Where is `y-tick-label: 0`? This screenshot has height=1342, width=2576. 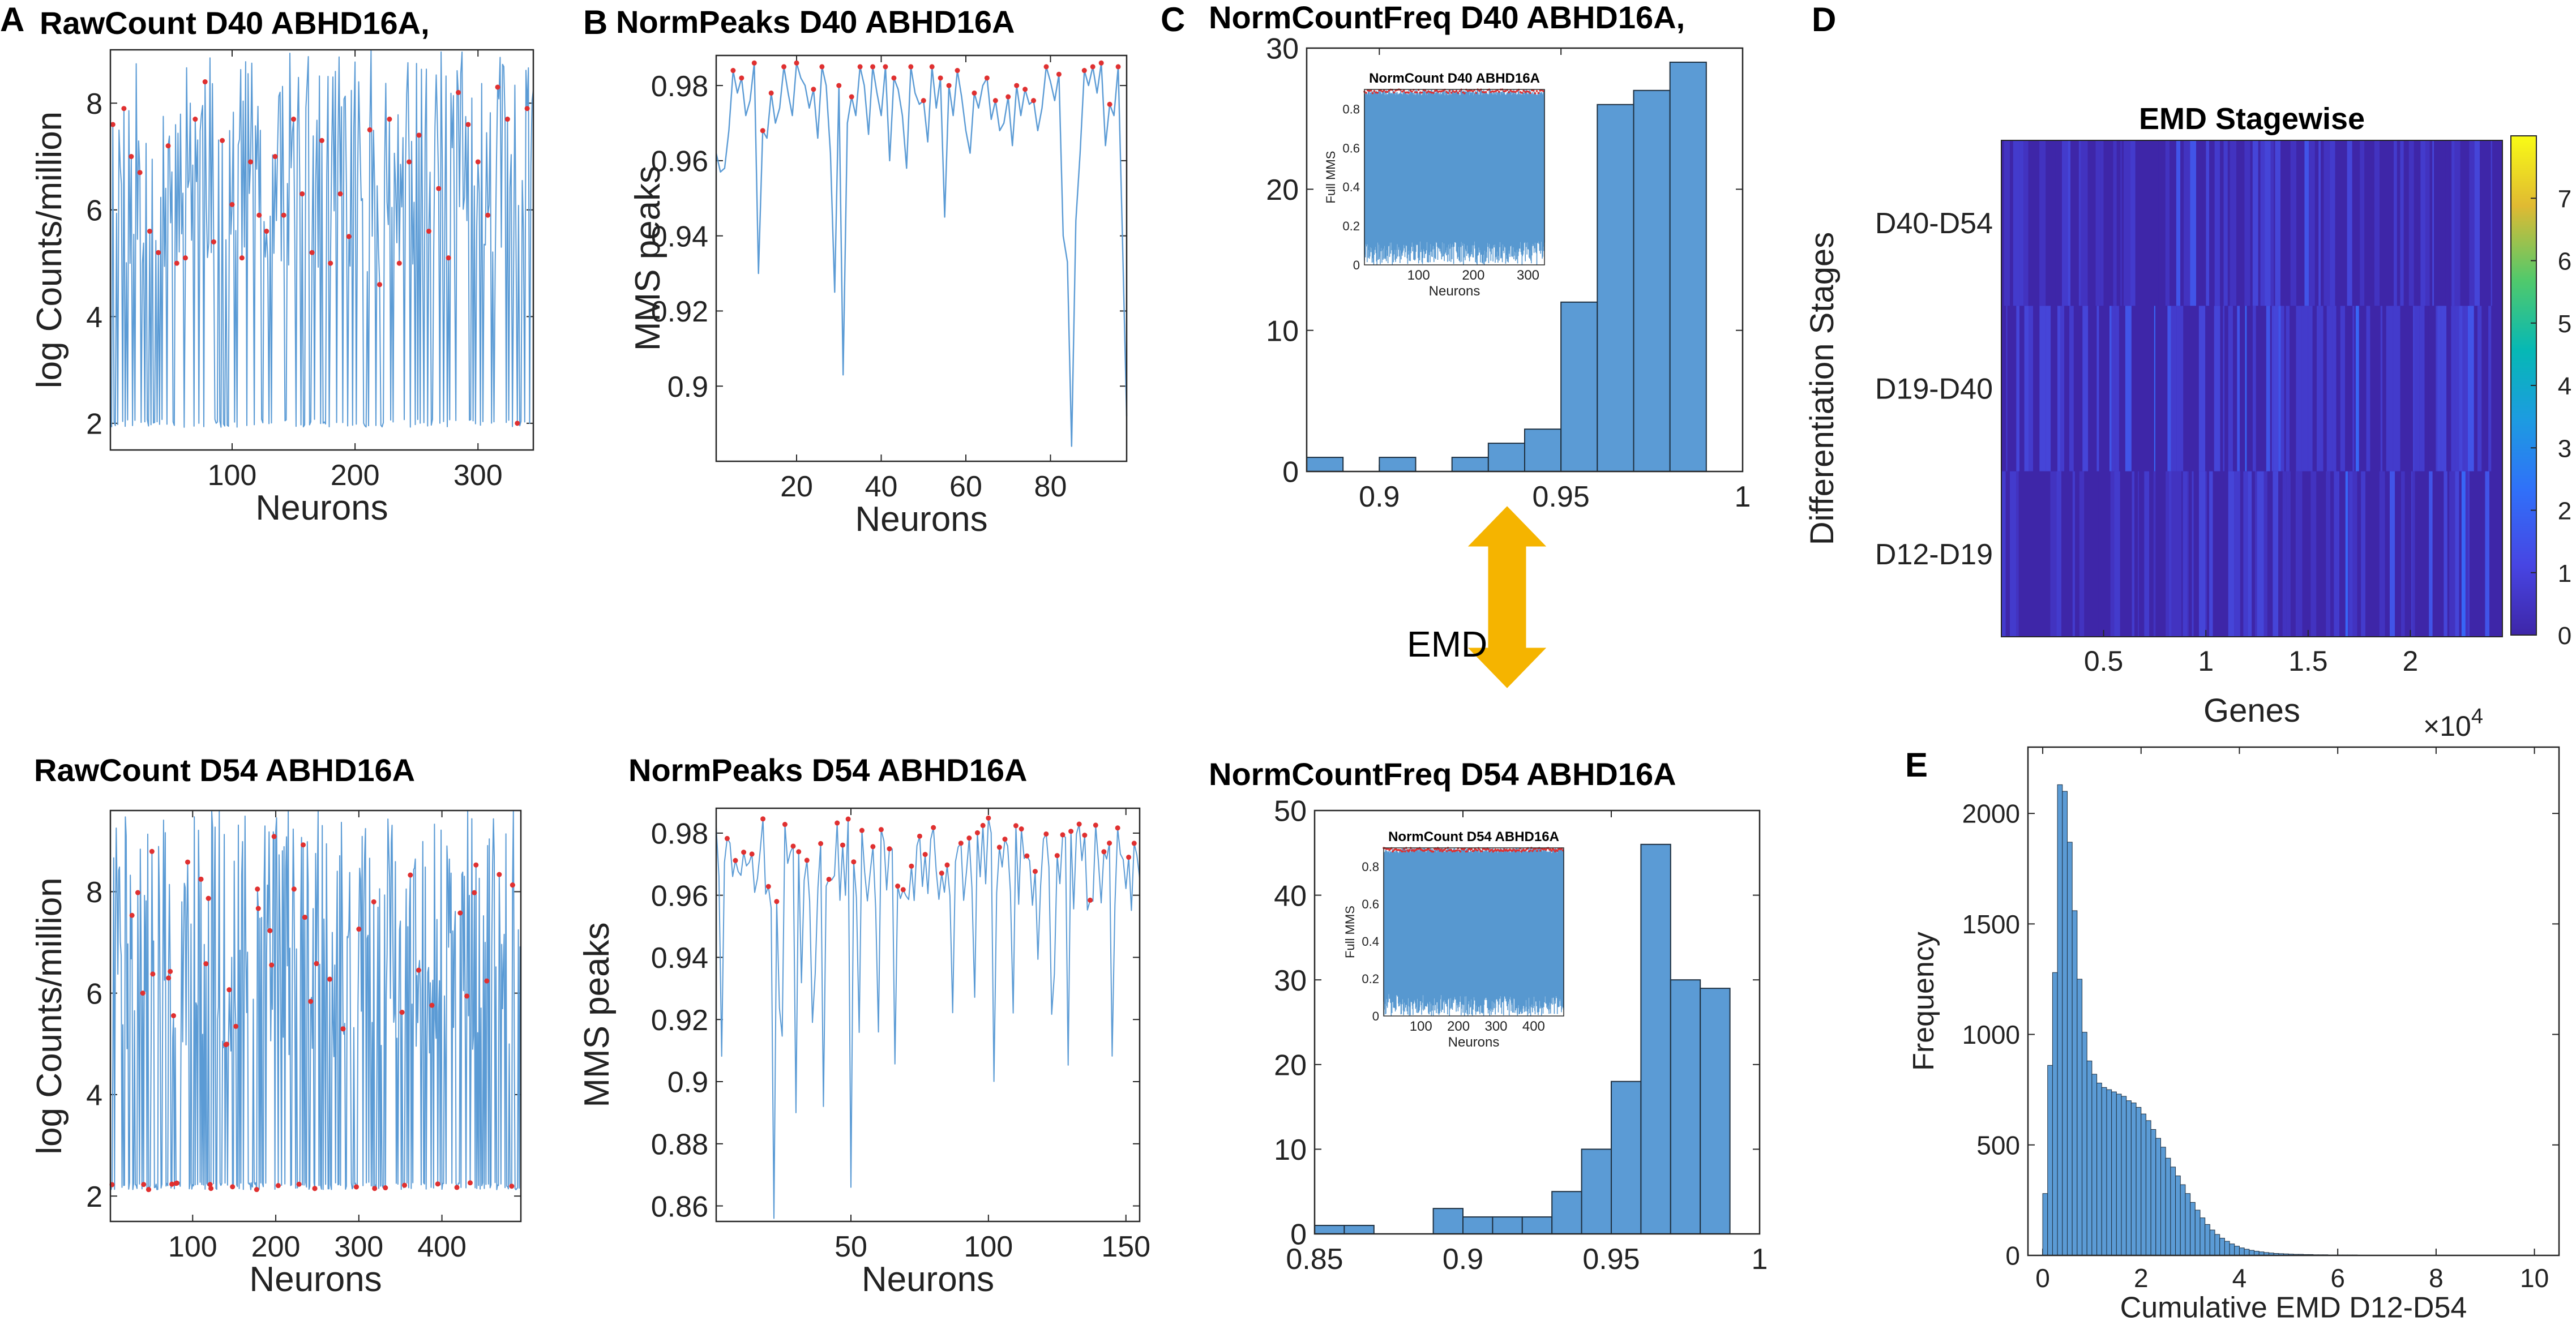
y-tick-label: 0 is located at coordinates (1290, 472).